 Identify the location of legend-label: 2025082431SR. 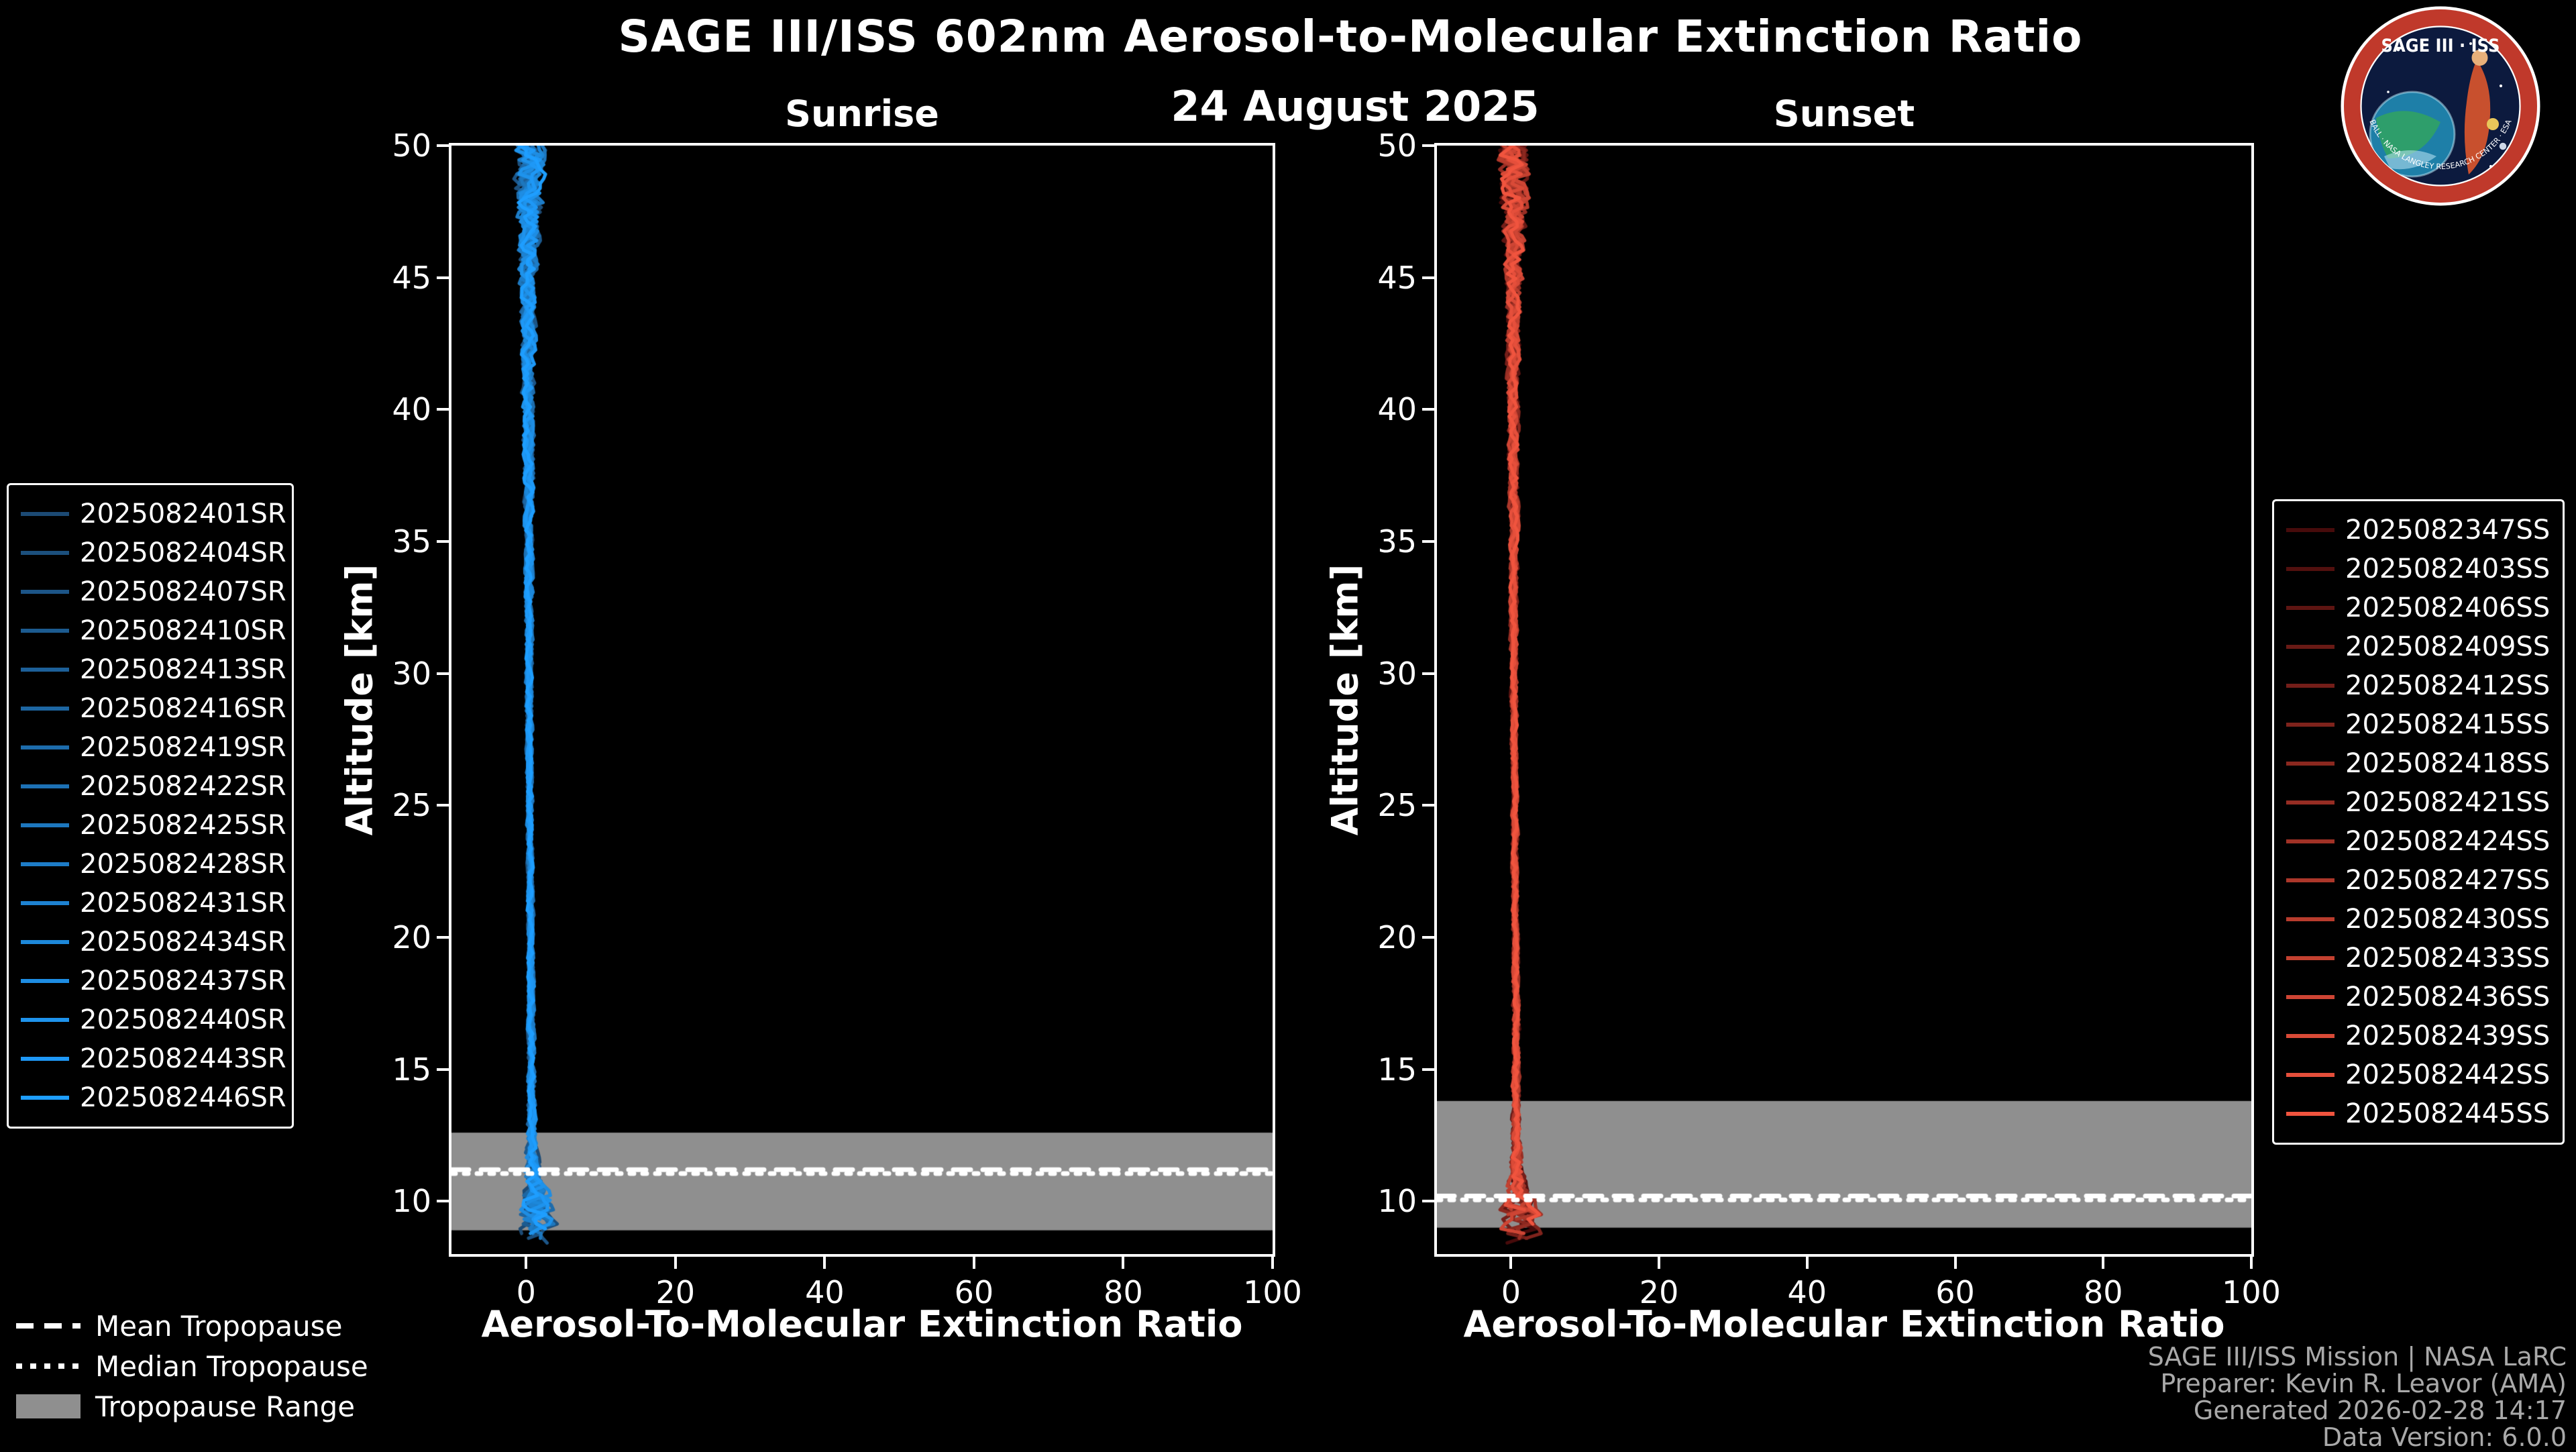
(183, 904).